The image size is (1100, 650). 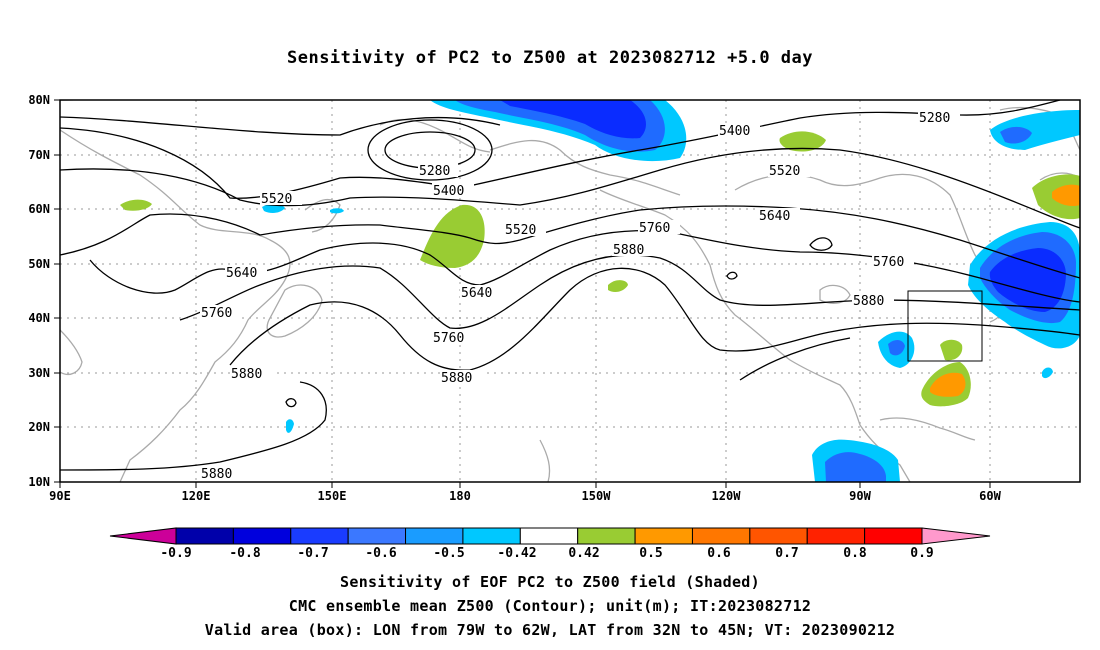 I want to click on shade-atl-small-negative, so click(x=1047, y=373).